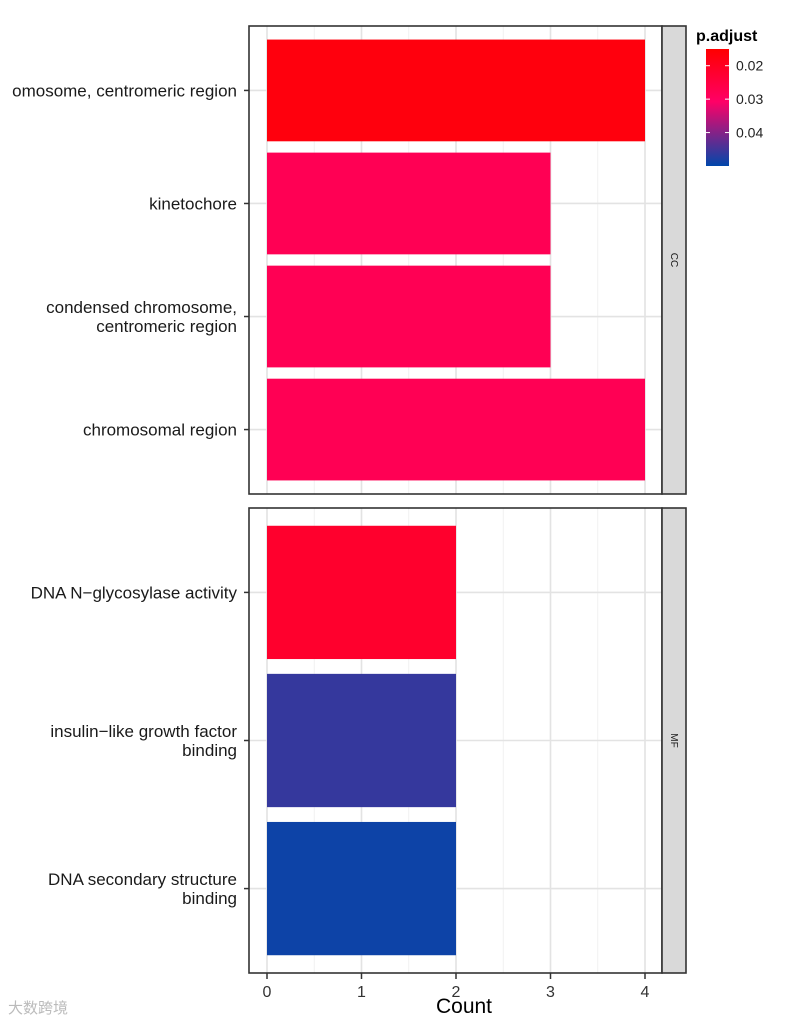  Describe the element at coordinates (749, 133) in the screenshot. I see `legend-tick-label: 0.04` at that location.